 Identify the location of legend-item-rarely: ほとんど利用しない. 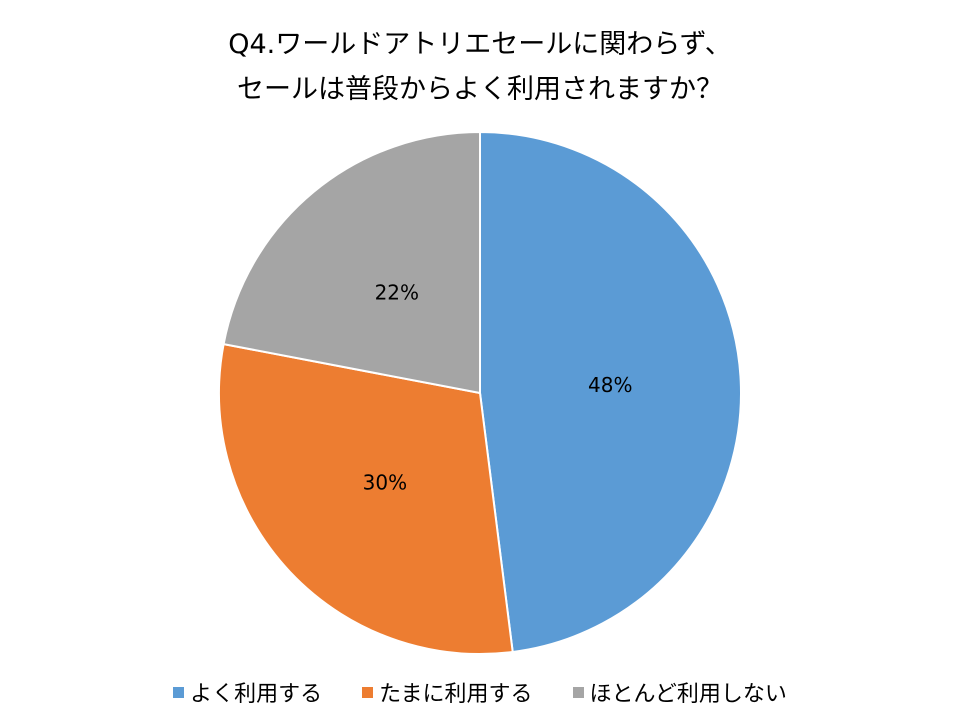
(679, 692).